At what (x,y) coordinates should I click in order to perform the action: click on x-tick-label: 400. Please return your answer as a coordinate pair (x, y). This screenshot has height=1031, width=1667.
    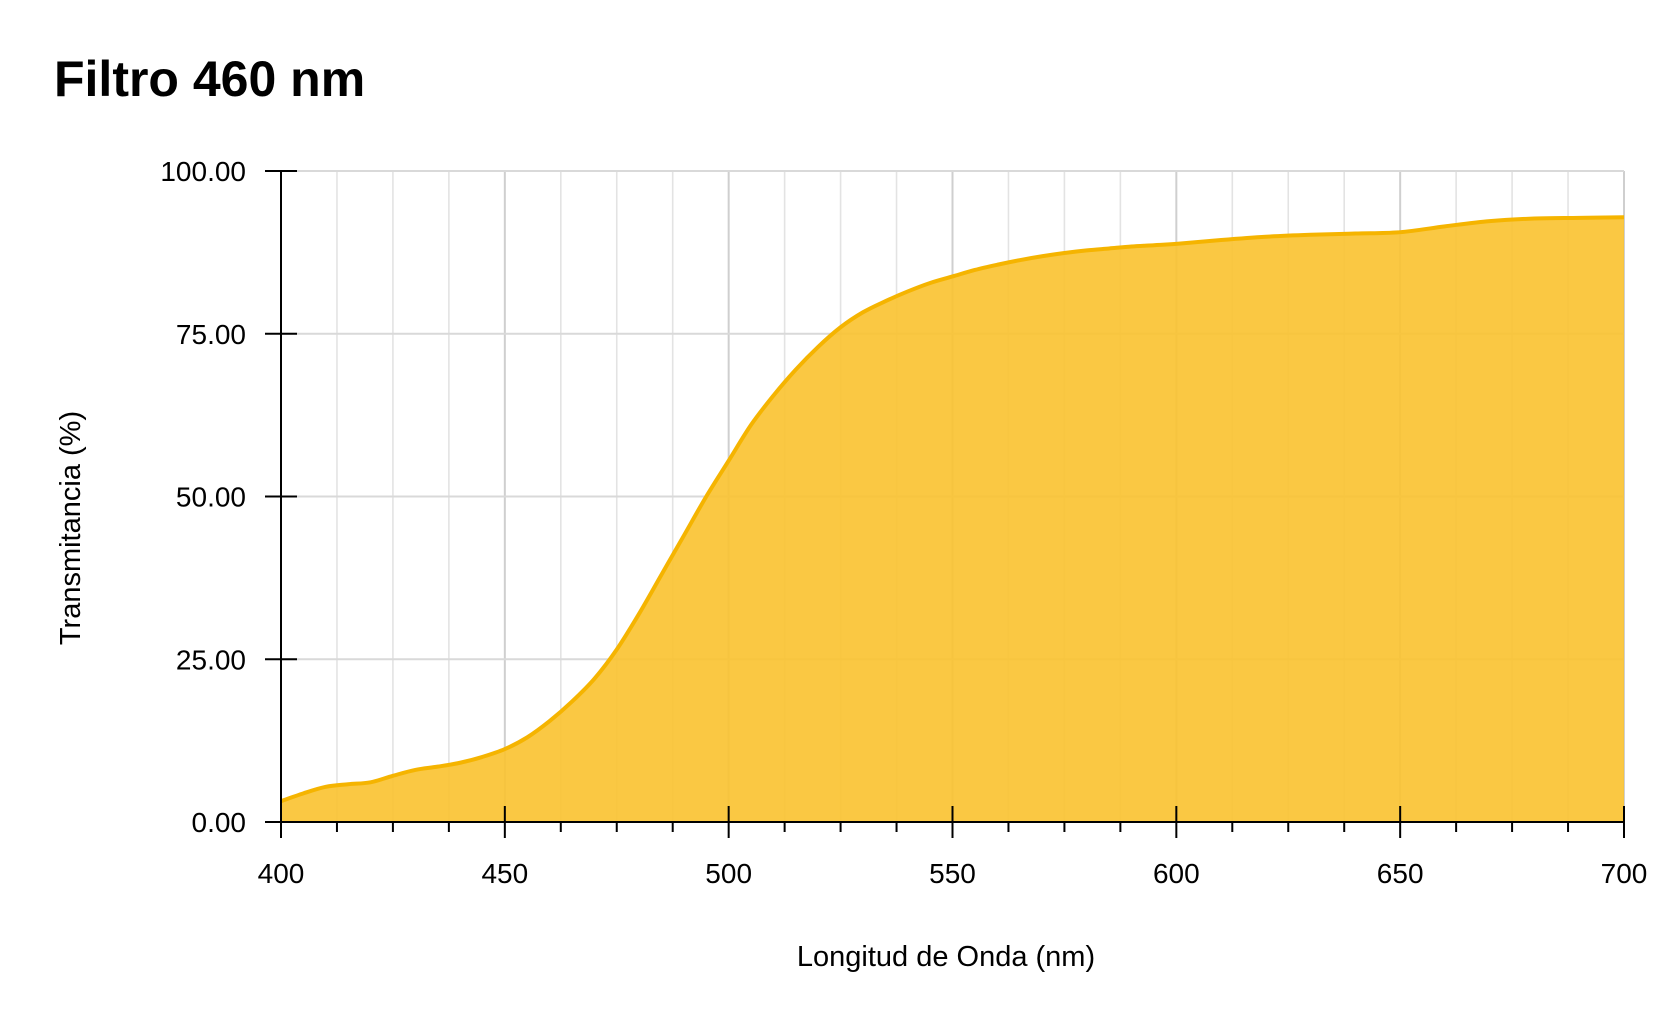
    Looking at the image, I should click on (281, 873).